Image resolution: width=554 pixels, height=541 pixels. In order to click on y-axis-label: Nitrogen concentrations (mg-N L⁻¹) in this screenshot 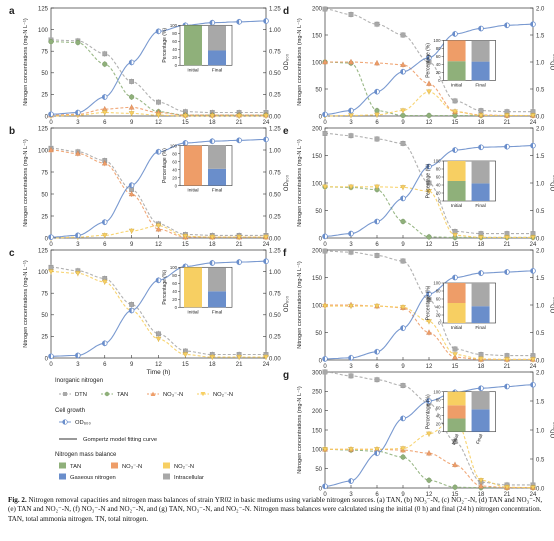, I will do `click(300, 183)`.